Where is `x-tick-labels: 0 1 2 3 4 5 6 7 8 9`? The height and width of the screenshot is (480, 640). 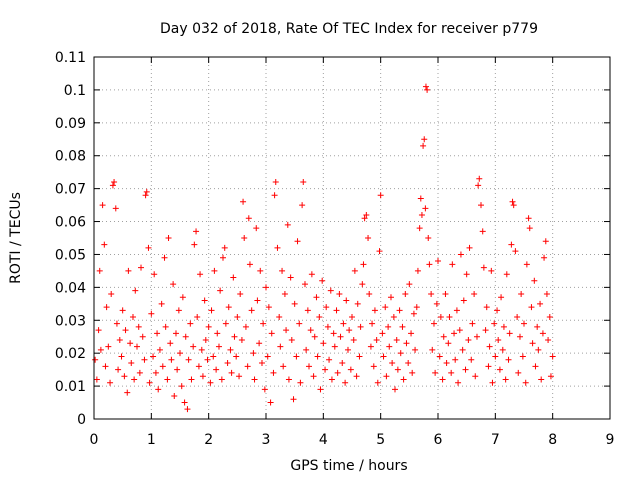 x-tick-labels: 0 1 2 3 4 5 6 7 8 9 is located at coordinates (352, 440).